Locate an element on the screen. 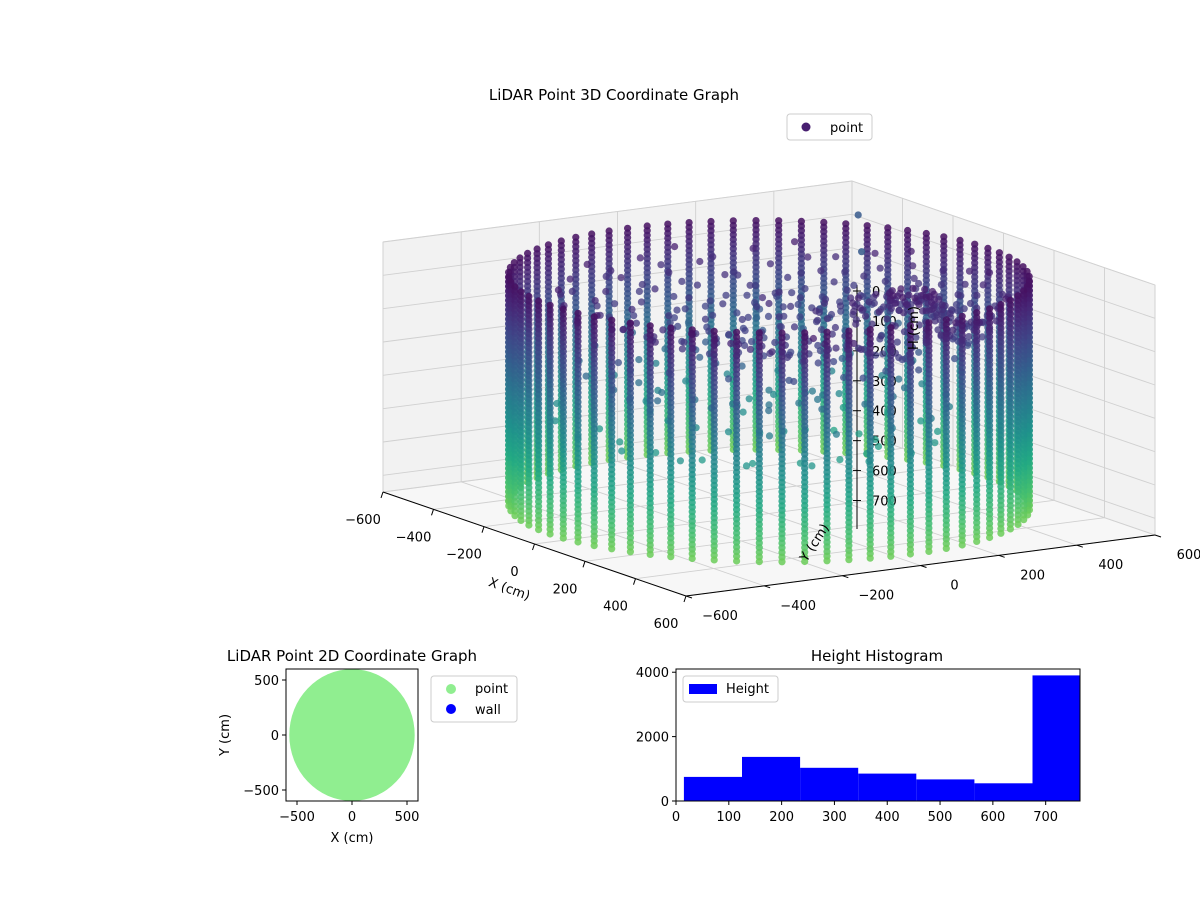 The height and width of the screenshot is (900, 1200). chart-3d-xlabel: X (cm) is located at coordinates (509, 589).